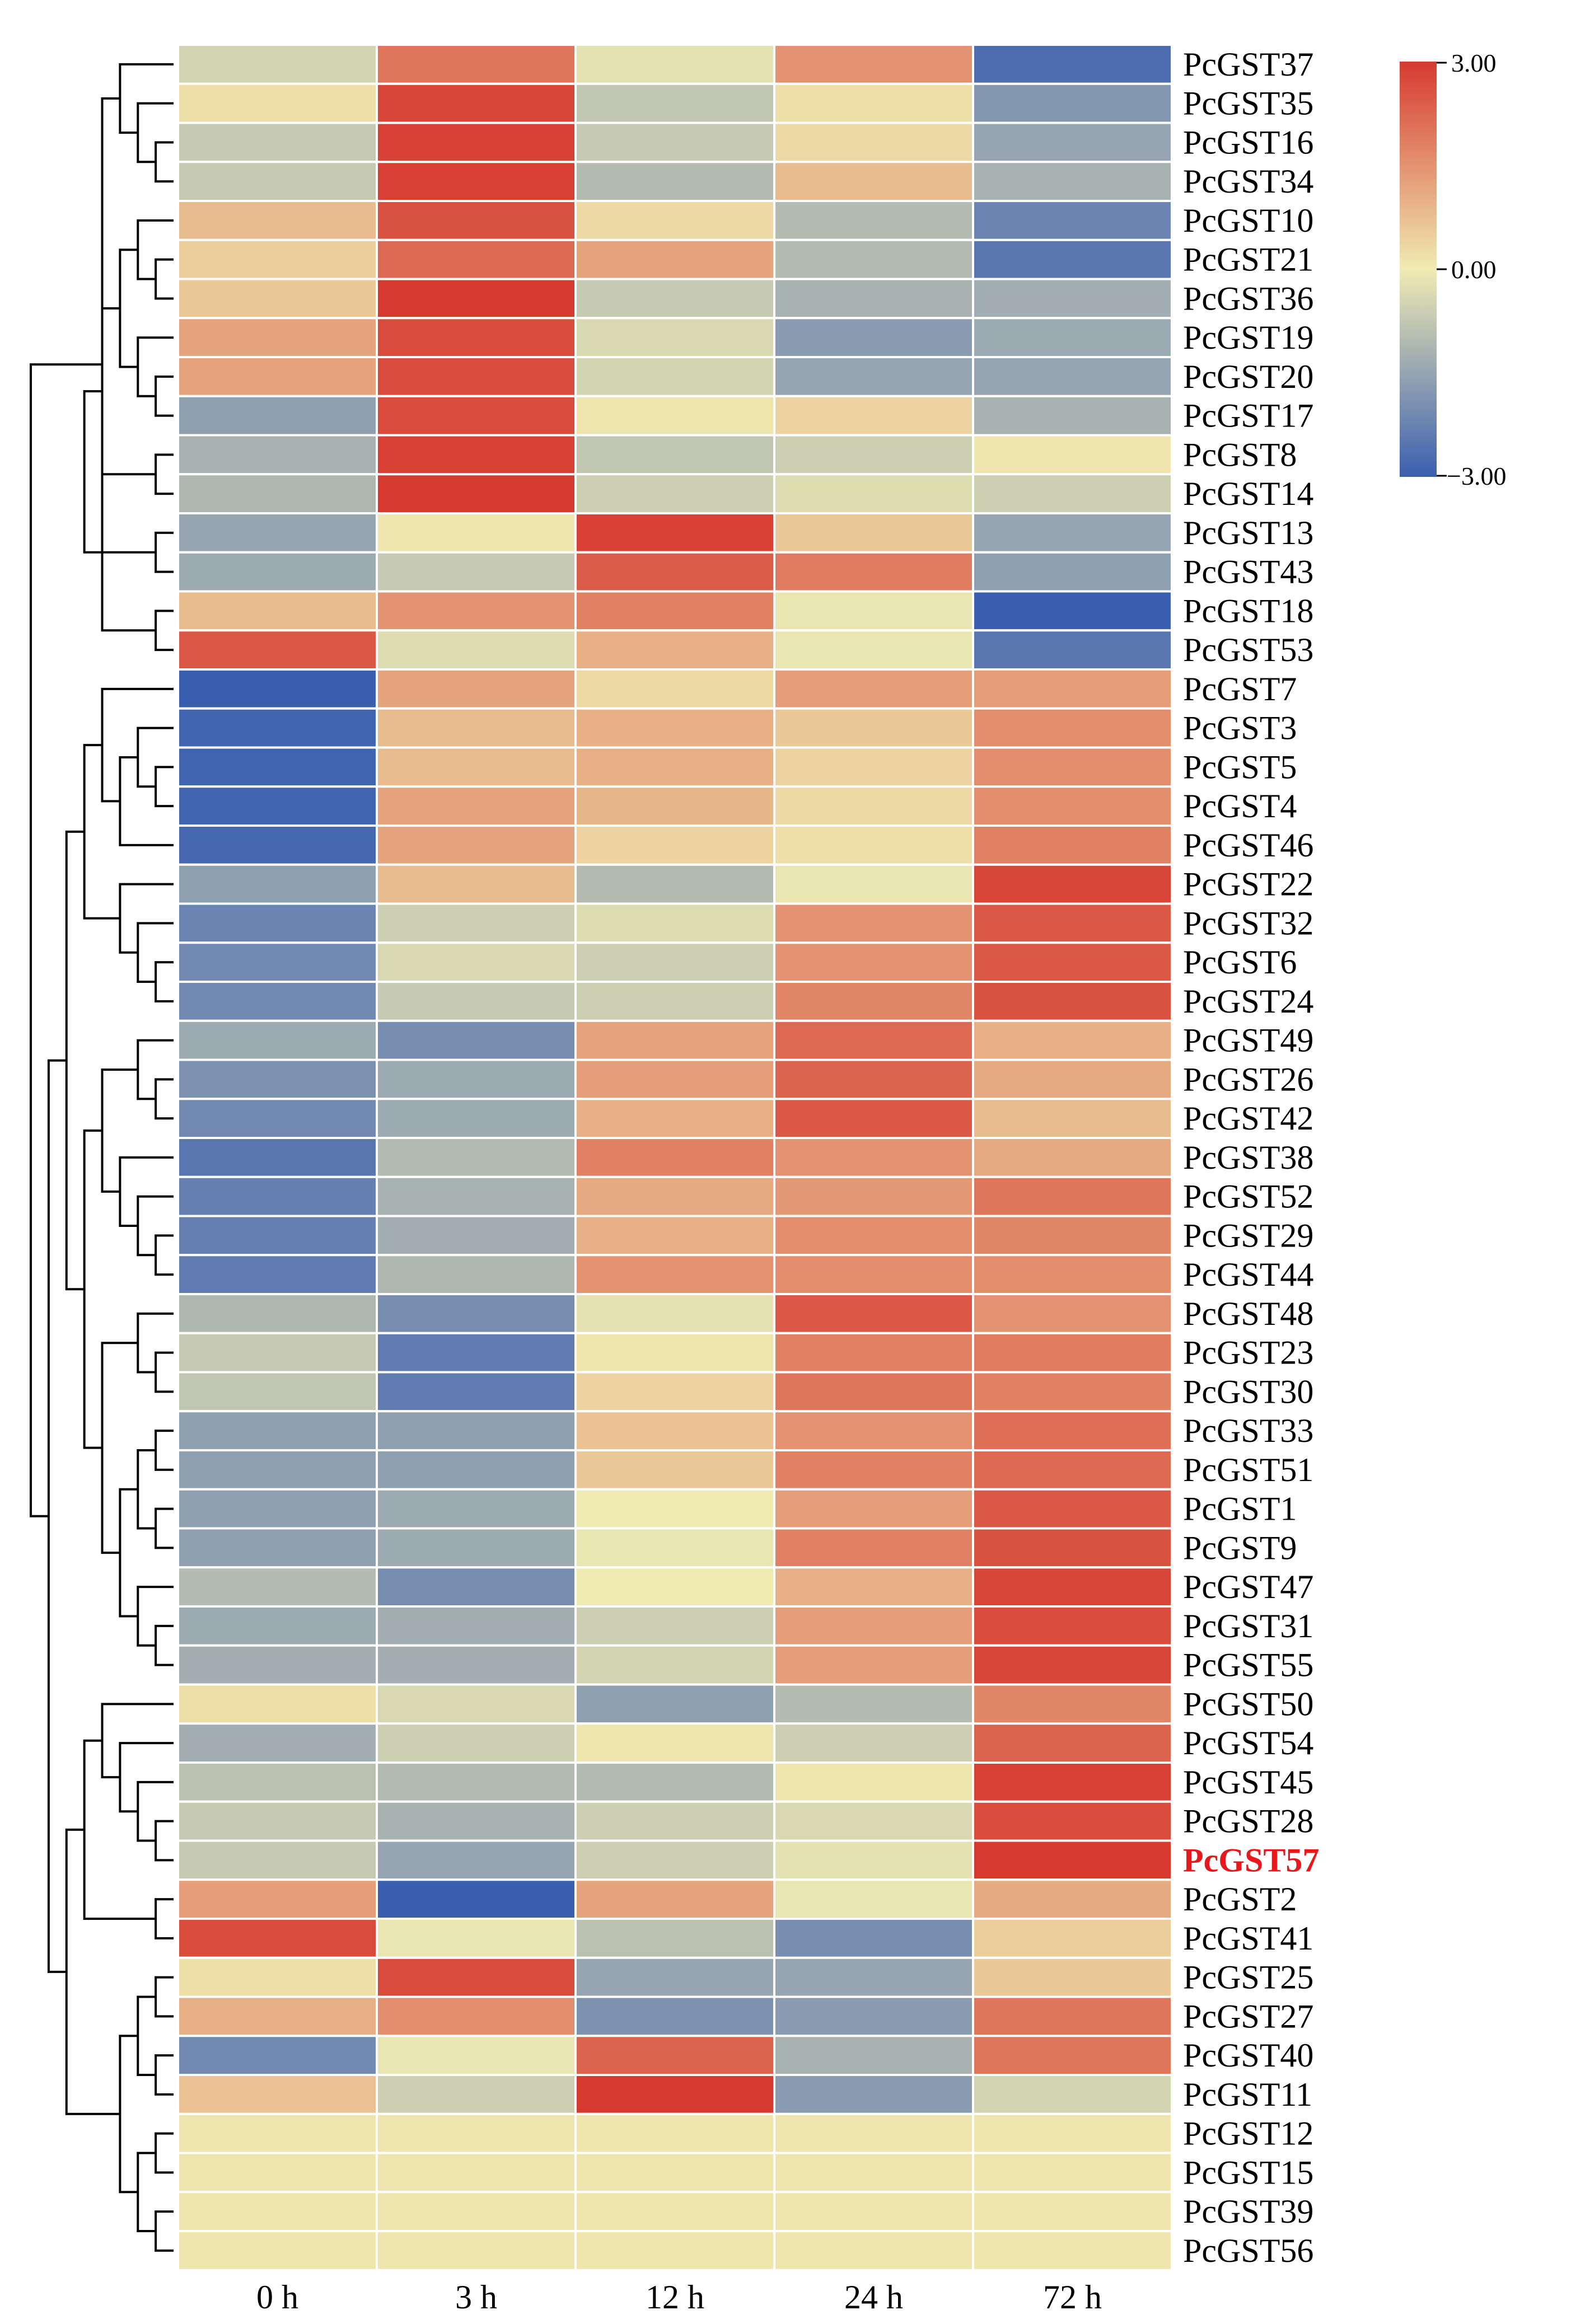 The height and width of the screenshot is (2324, 1571). Describe the element at coordinates (1248, 493) in the screenshot. I see `row-label: PcGST14` at that location.